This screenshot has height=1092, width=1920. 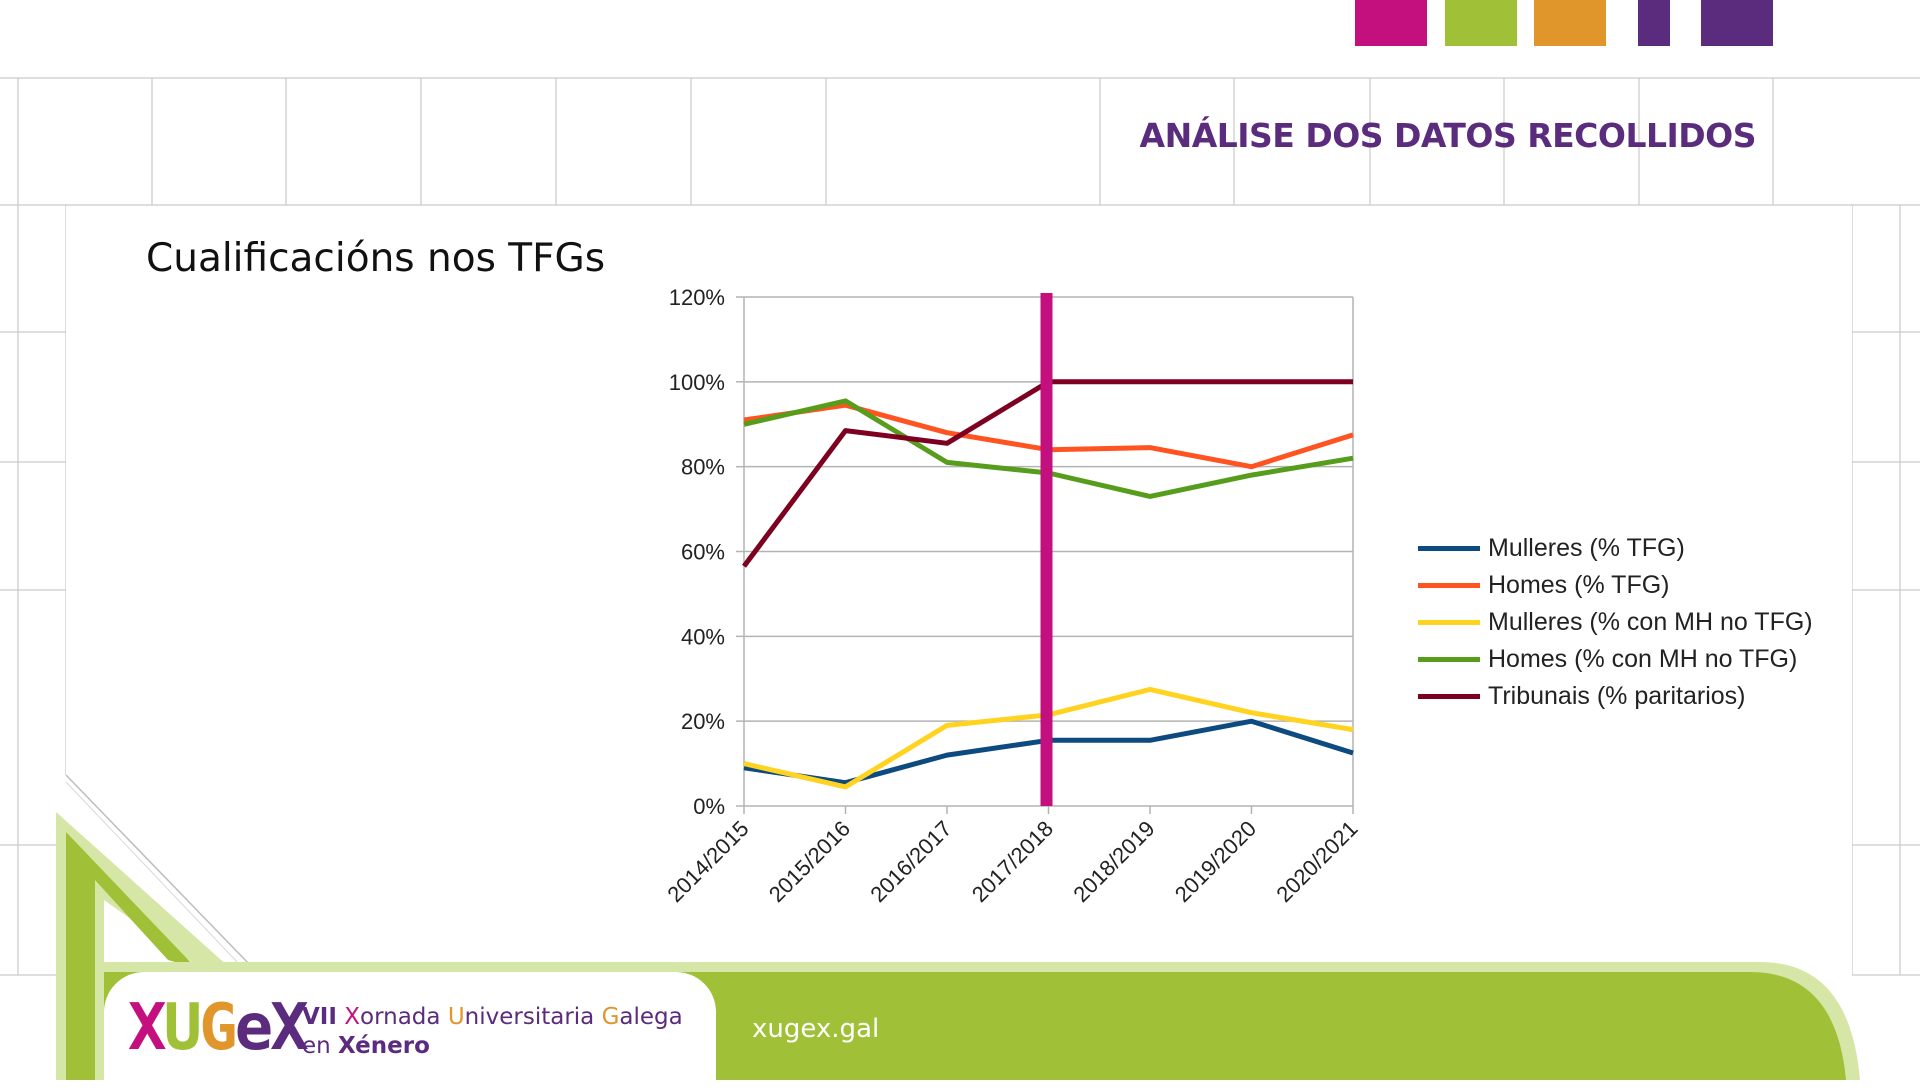 What do you see at coordinates (492, 1017) in the screenshot?
I see `event-name-line1: VII Xornada Universitaria Galega` at bounding box center [492, 1017].